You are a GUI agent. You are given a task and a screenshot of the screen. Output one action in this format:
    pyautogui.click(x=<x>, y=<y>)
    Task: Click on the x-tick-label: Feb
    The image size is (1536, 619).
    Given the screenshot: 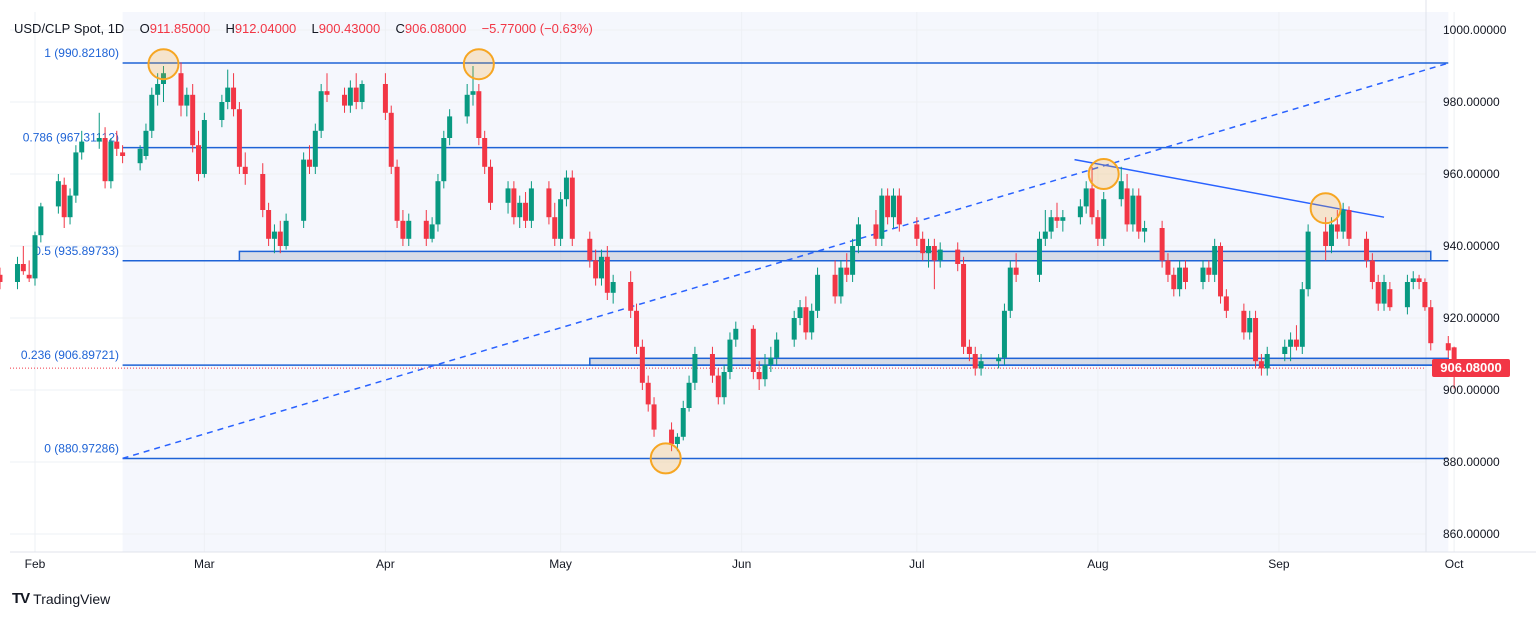 What is the action you would take?
    pyautogui.click(x=35, y=564)
    